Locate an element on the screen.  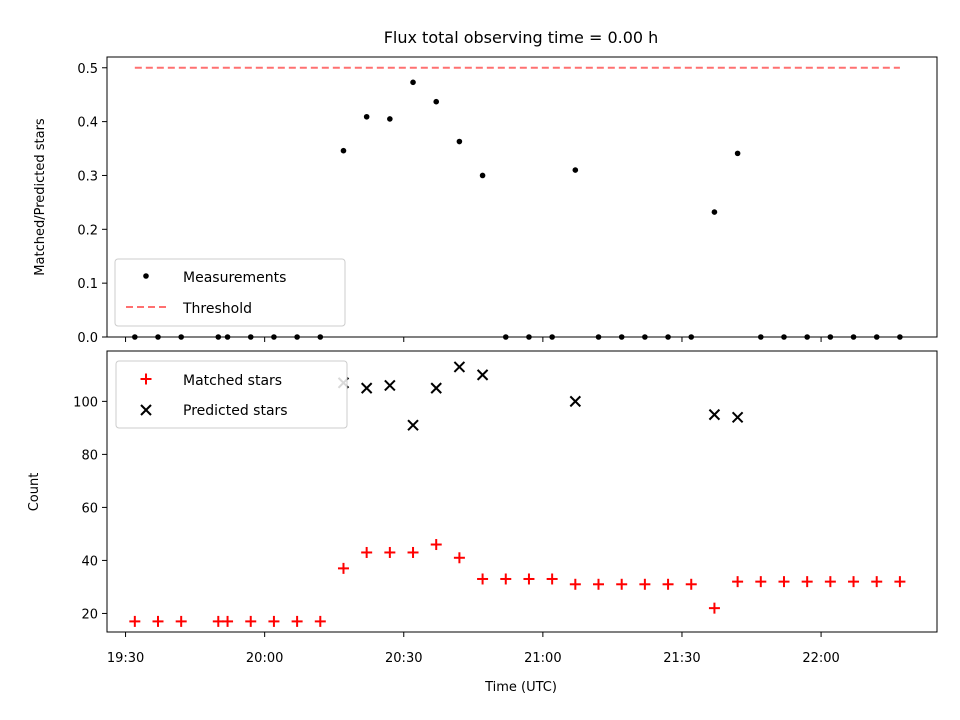
top-legend: Measurements Threshold is located at coordinates (230, 292).